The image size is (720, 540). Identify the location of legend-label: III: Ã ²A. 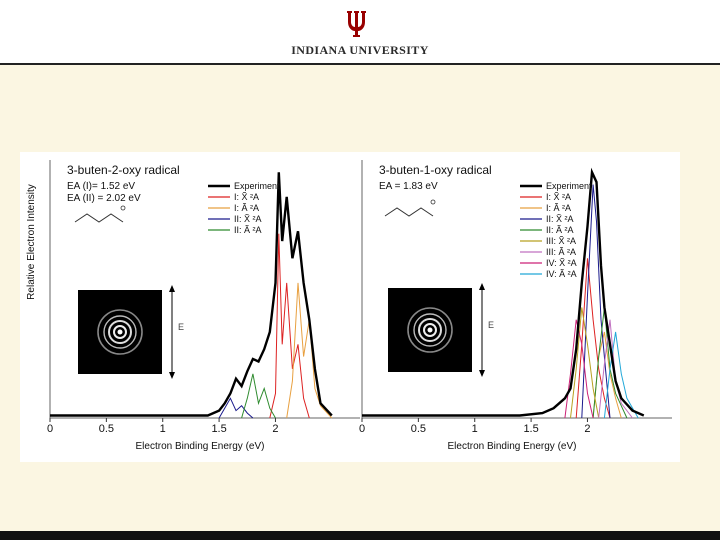
(561, 252).